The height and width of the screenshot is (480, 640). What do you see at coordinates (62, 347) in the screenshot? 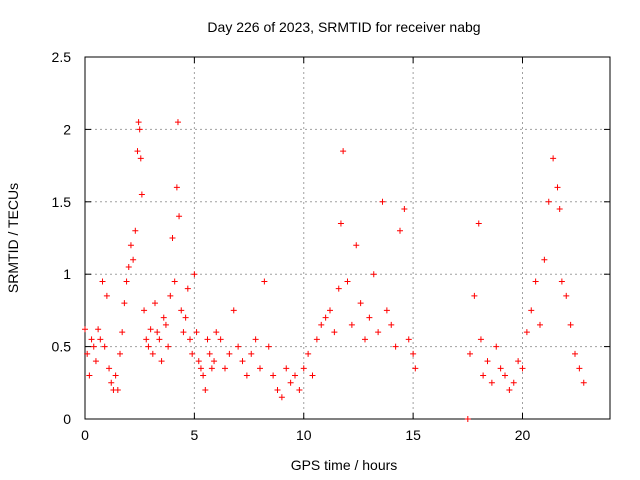
I see `y-tick-label: 0.5` at bounding box center [62, 347].